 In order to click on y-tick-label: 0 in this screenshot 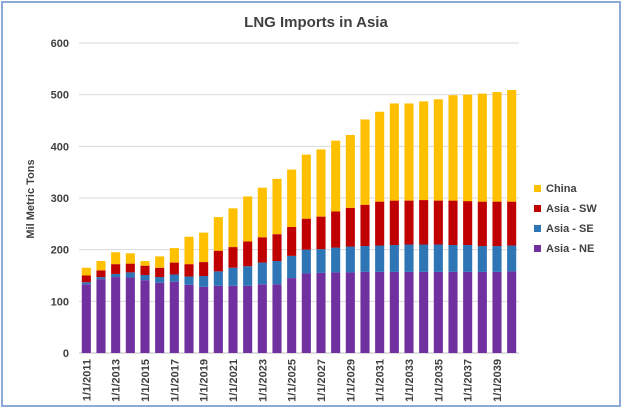, I will do `click(66, 354)`.